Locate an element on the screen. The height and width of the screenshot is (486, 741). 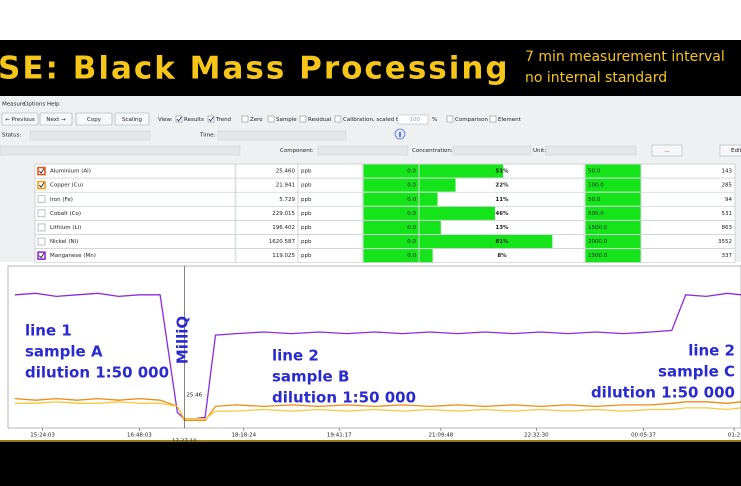
checkbox-label: Residual is located at coordinates (320, 120).